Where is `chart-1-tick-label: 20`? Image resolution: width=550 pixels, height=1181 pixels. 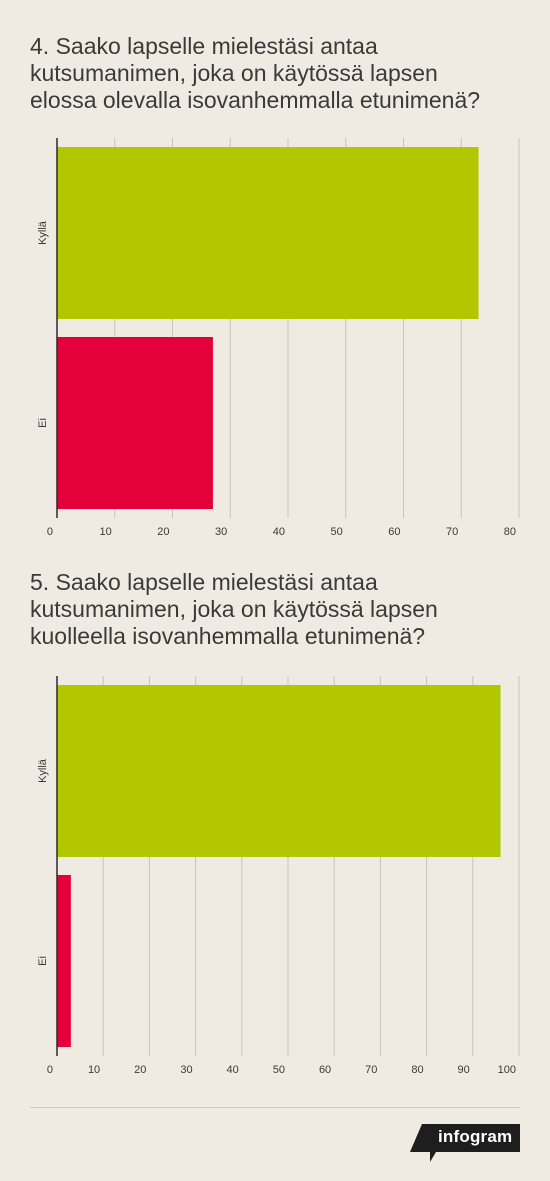
chart-1-tick-label: 20 is located at coordinates (163, 532).